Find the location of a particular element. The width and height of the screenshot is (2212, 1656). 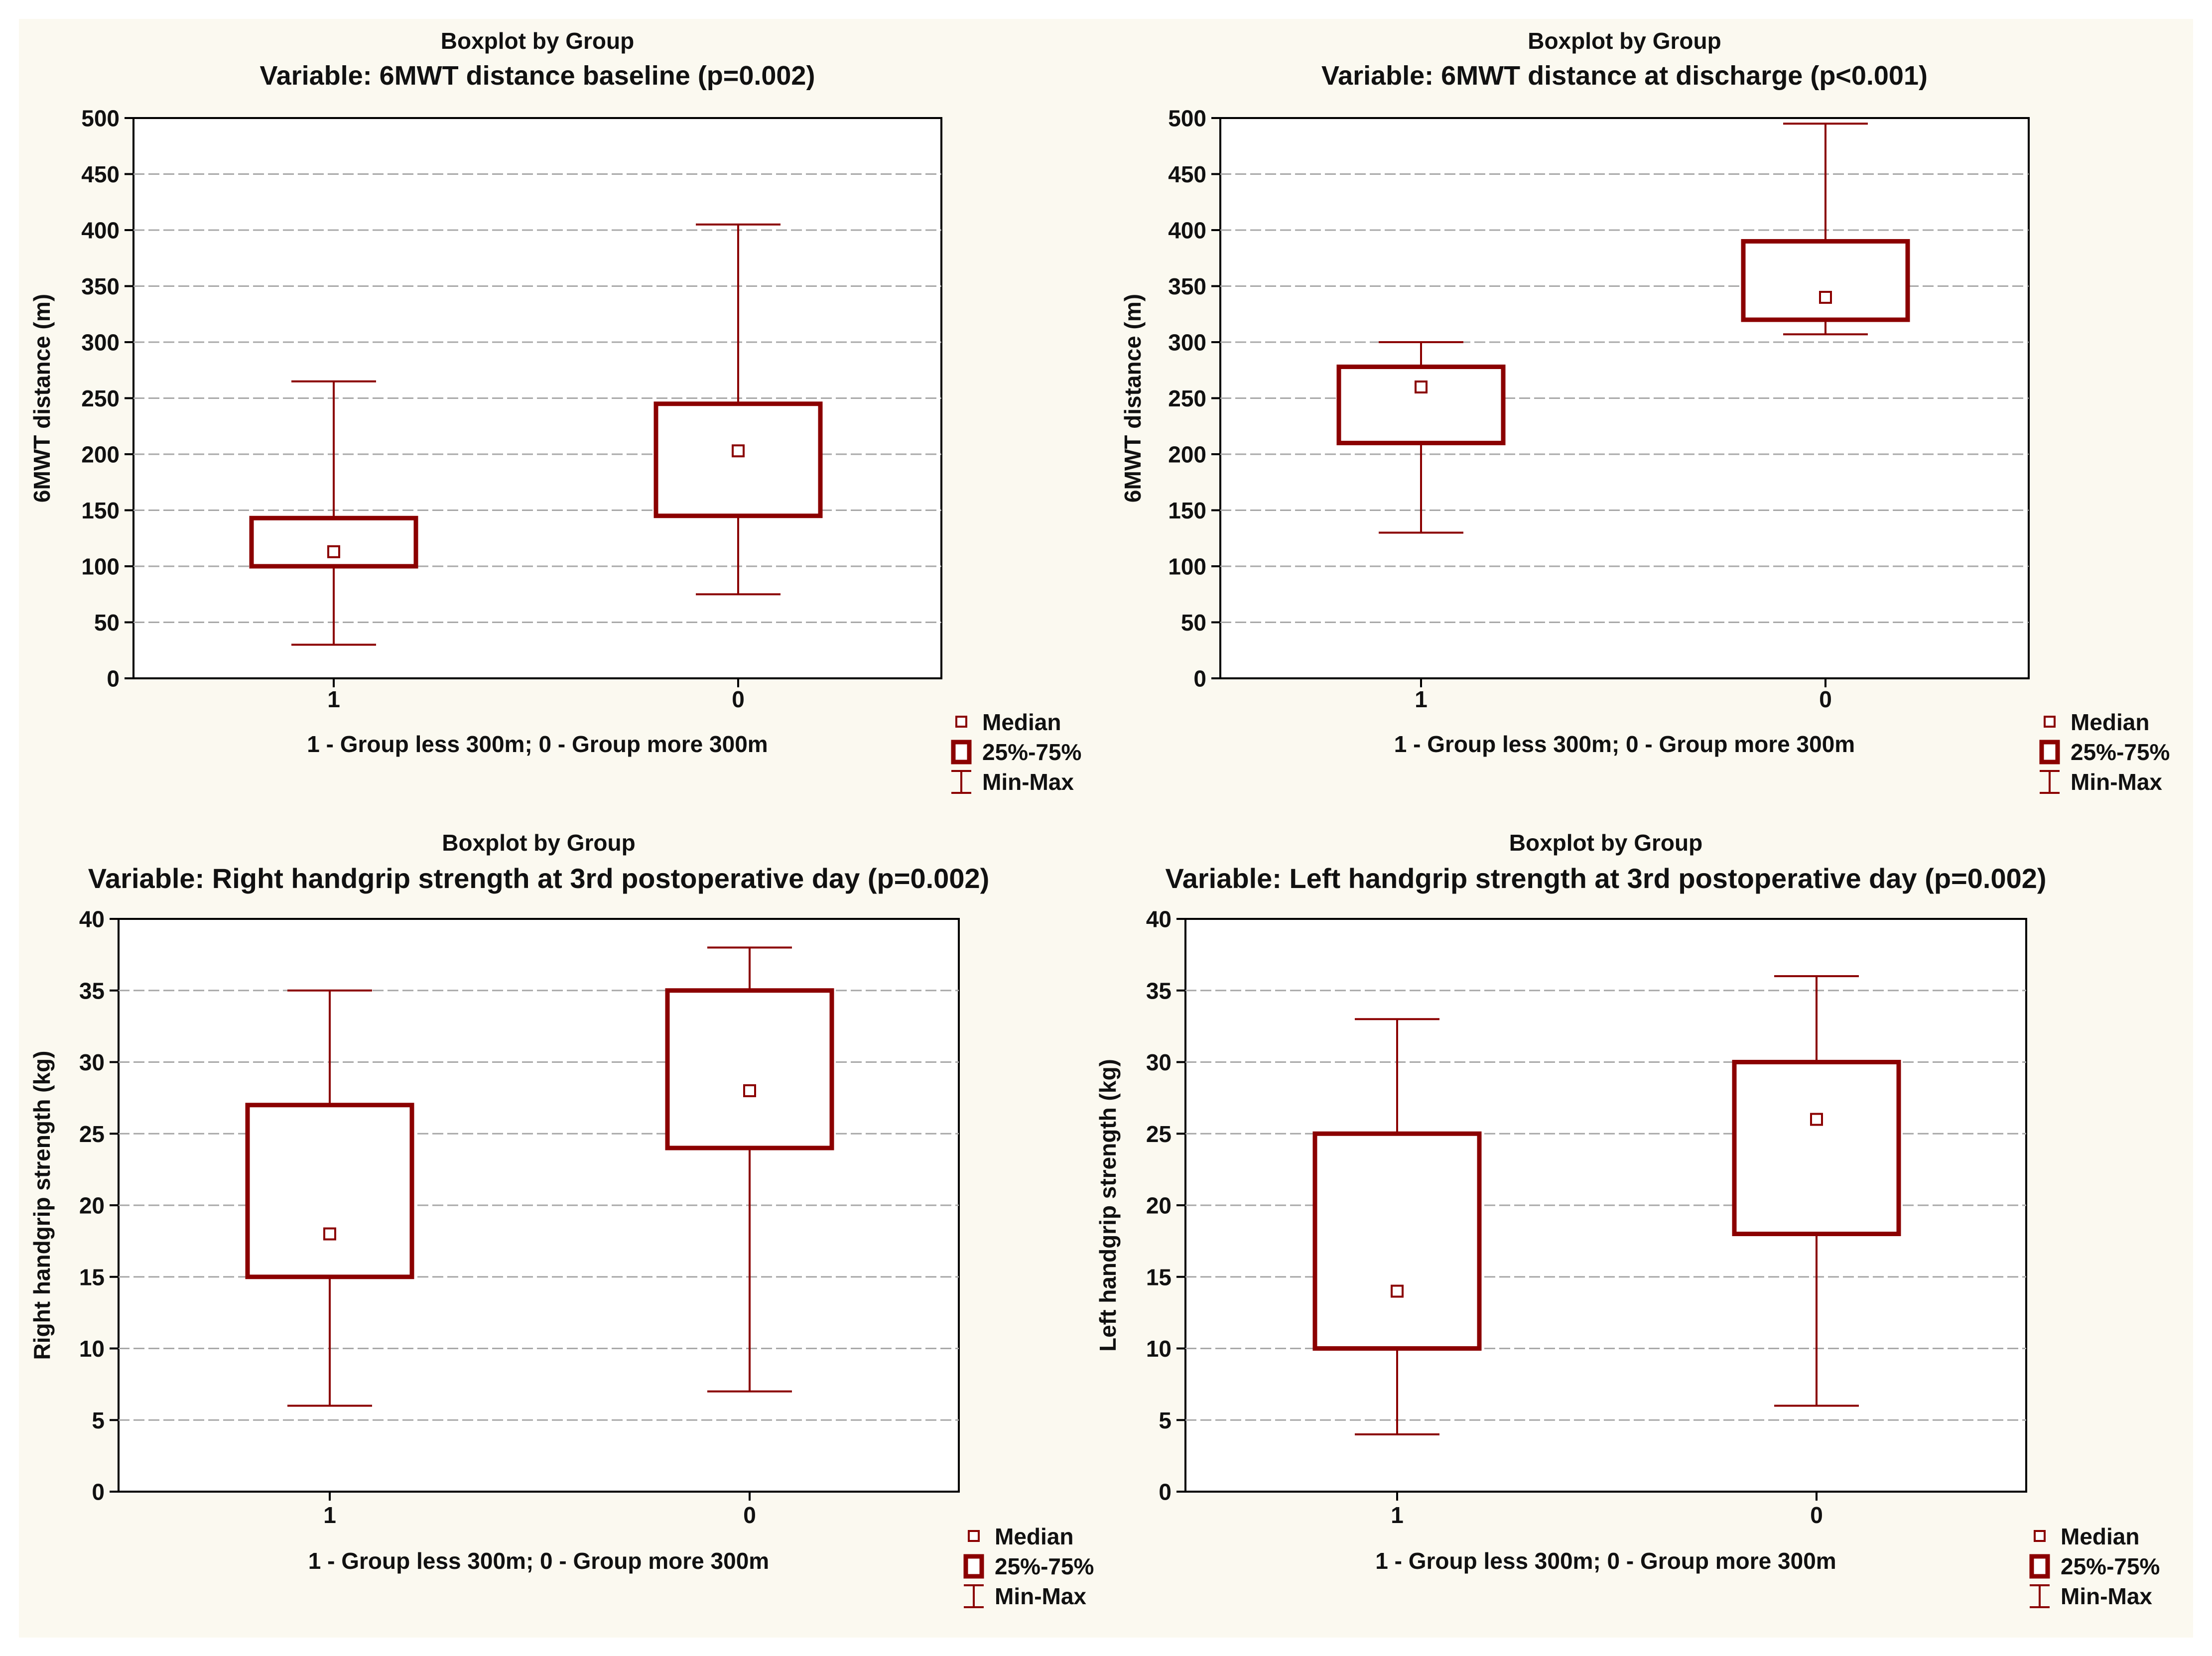

y-axis-label: Left handgrip strength (kg) is located at coordinates (1108, 1205).